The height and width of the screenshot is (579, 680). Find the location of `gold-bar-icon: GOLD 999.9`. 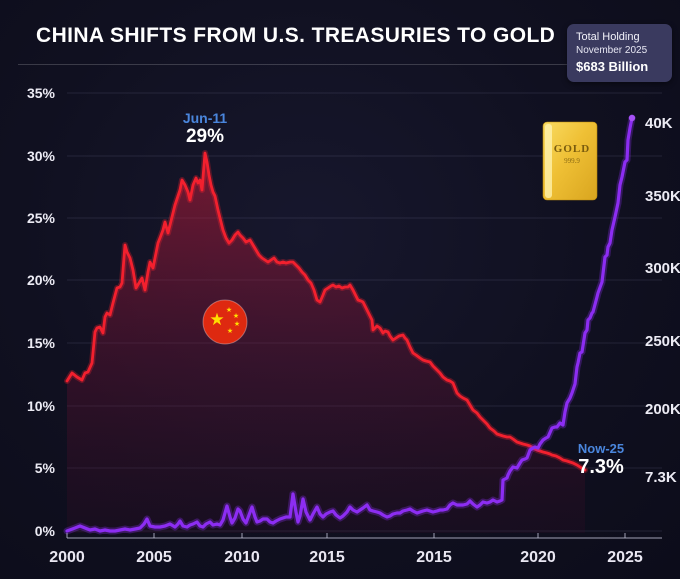

gold-bar-icon: GOLD 999.9 is located at coordinates (570, 161).